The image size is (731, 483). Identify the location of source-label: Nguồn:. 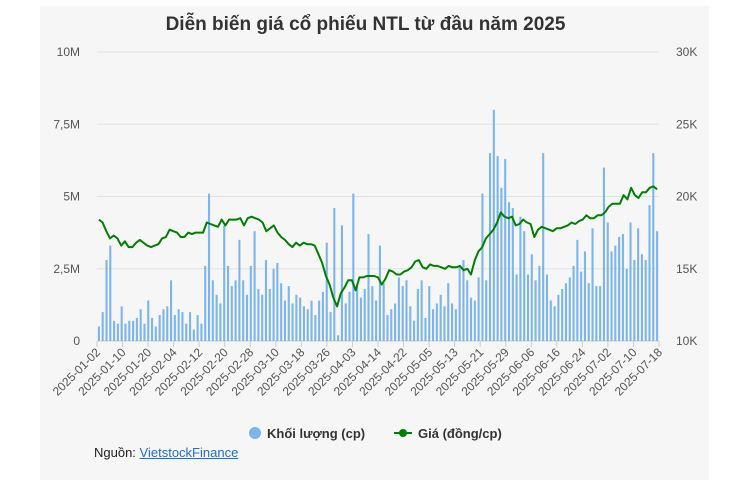
(115, 452).